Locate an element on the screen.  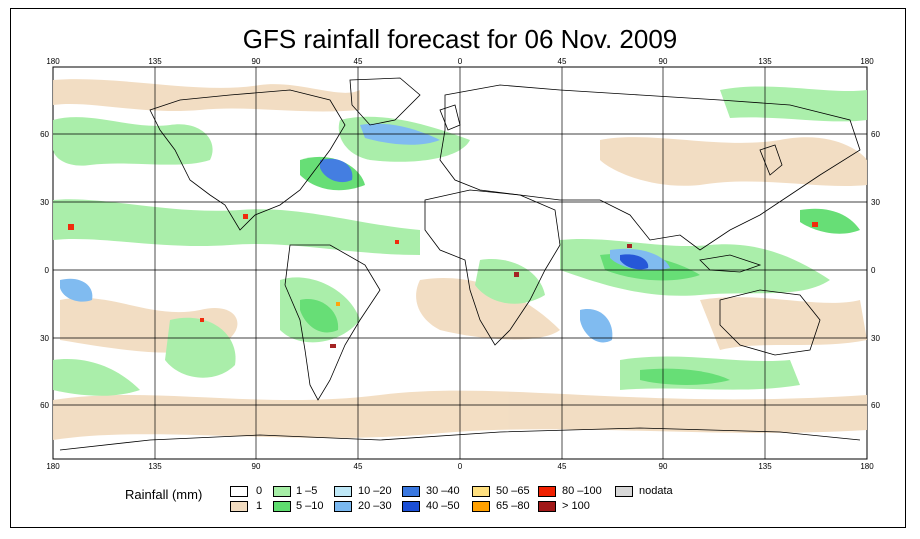
lon-ticks-bottom: 180 135 90 45 0 45 90 135 180 is located at coordinates (460, 466).